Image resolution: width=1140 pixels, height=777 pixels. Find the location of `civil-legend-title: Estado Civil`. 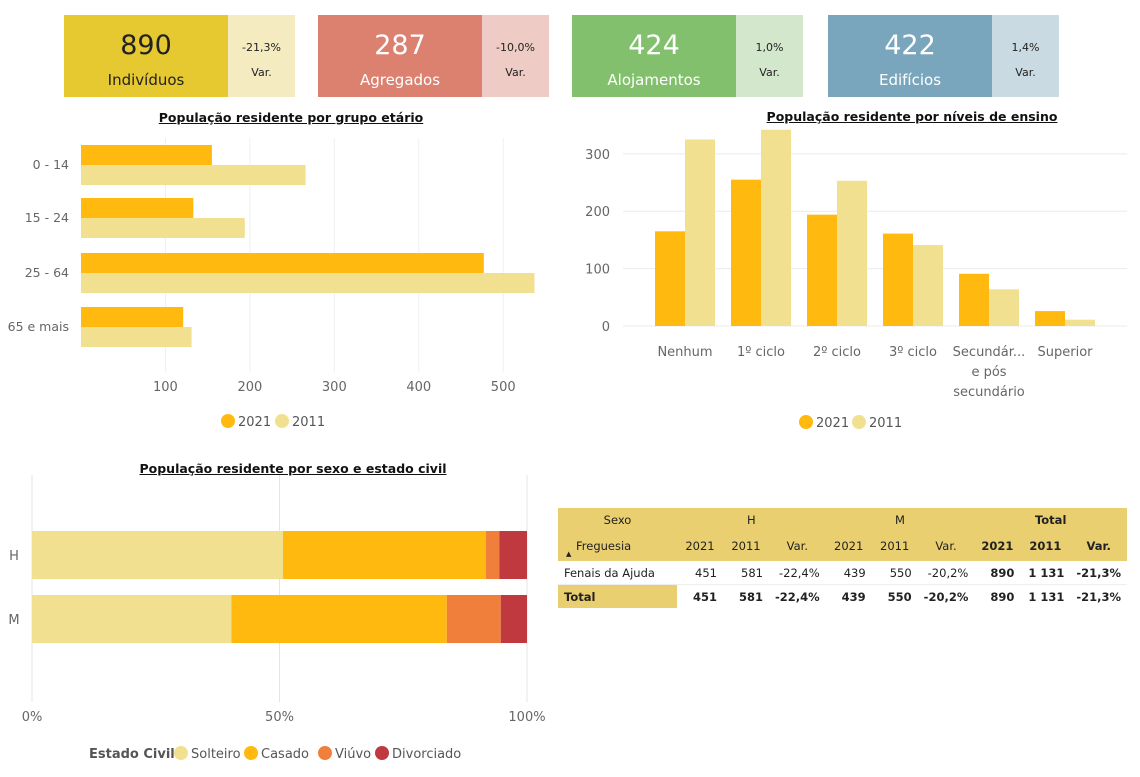

civil-legend-title: Estado Civil is located at coordinates (132, 754).